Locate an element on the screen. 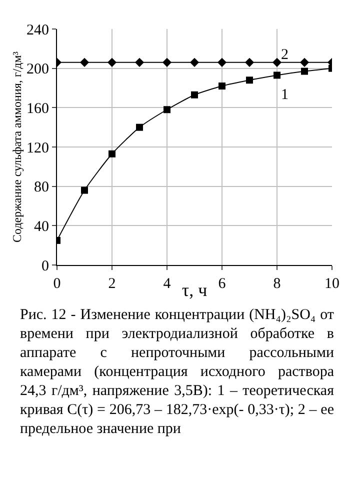  x-tick-label: 8 is located at coordinates (277, 284).